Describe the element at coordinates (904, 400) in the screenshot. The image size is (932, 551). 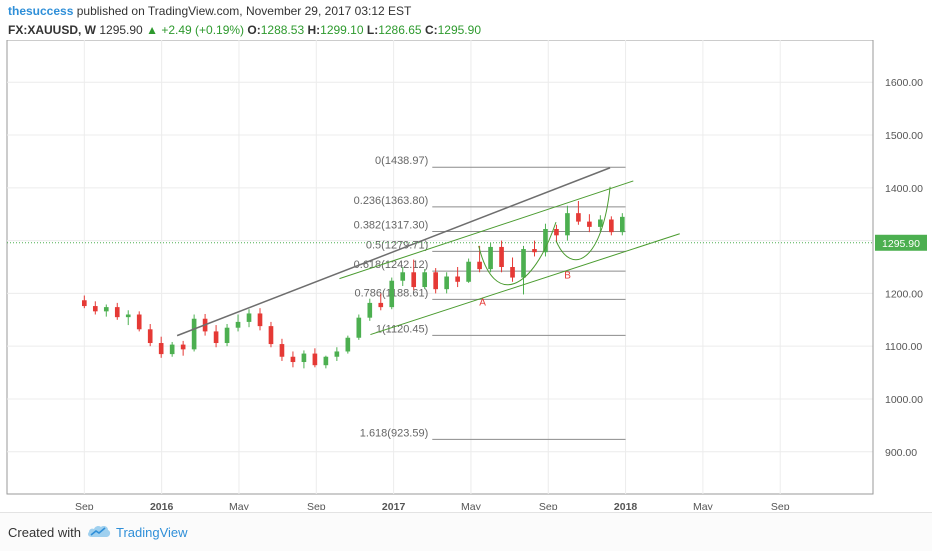
I see `y-tick-label: 1000.00` at that location.